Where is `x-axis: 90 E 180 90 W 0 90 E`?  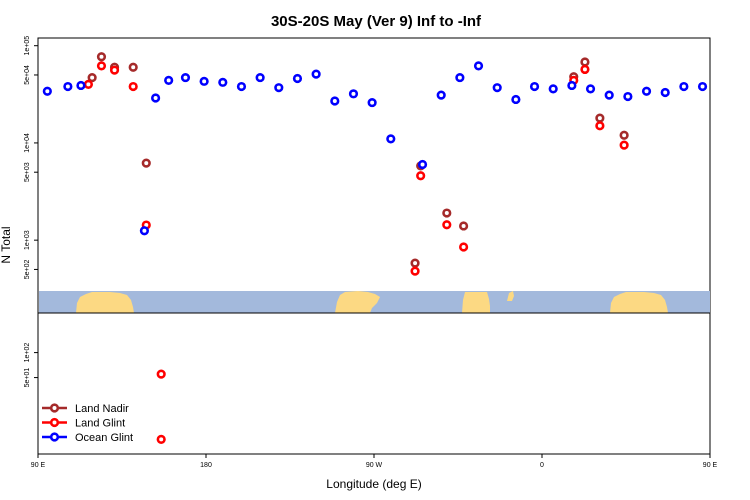 x-axis: 90 E 180 90 W 0 90 E is located at coordinates (374, 461).